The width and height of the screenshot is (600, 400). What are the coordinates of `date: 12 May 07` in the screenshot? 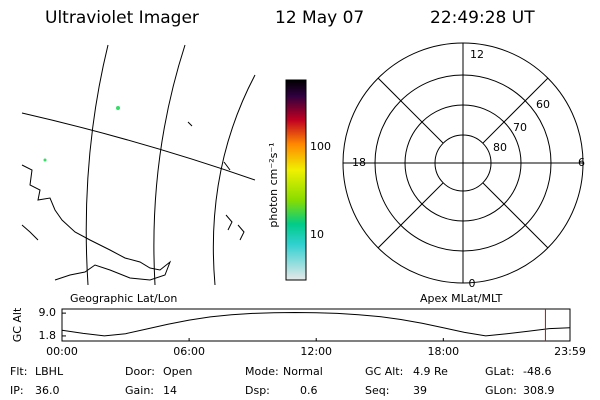 It's located at (319, 18).